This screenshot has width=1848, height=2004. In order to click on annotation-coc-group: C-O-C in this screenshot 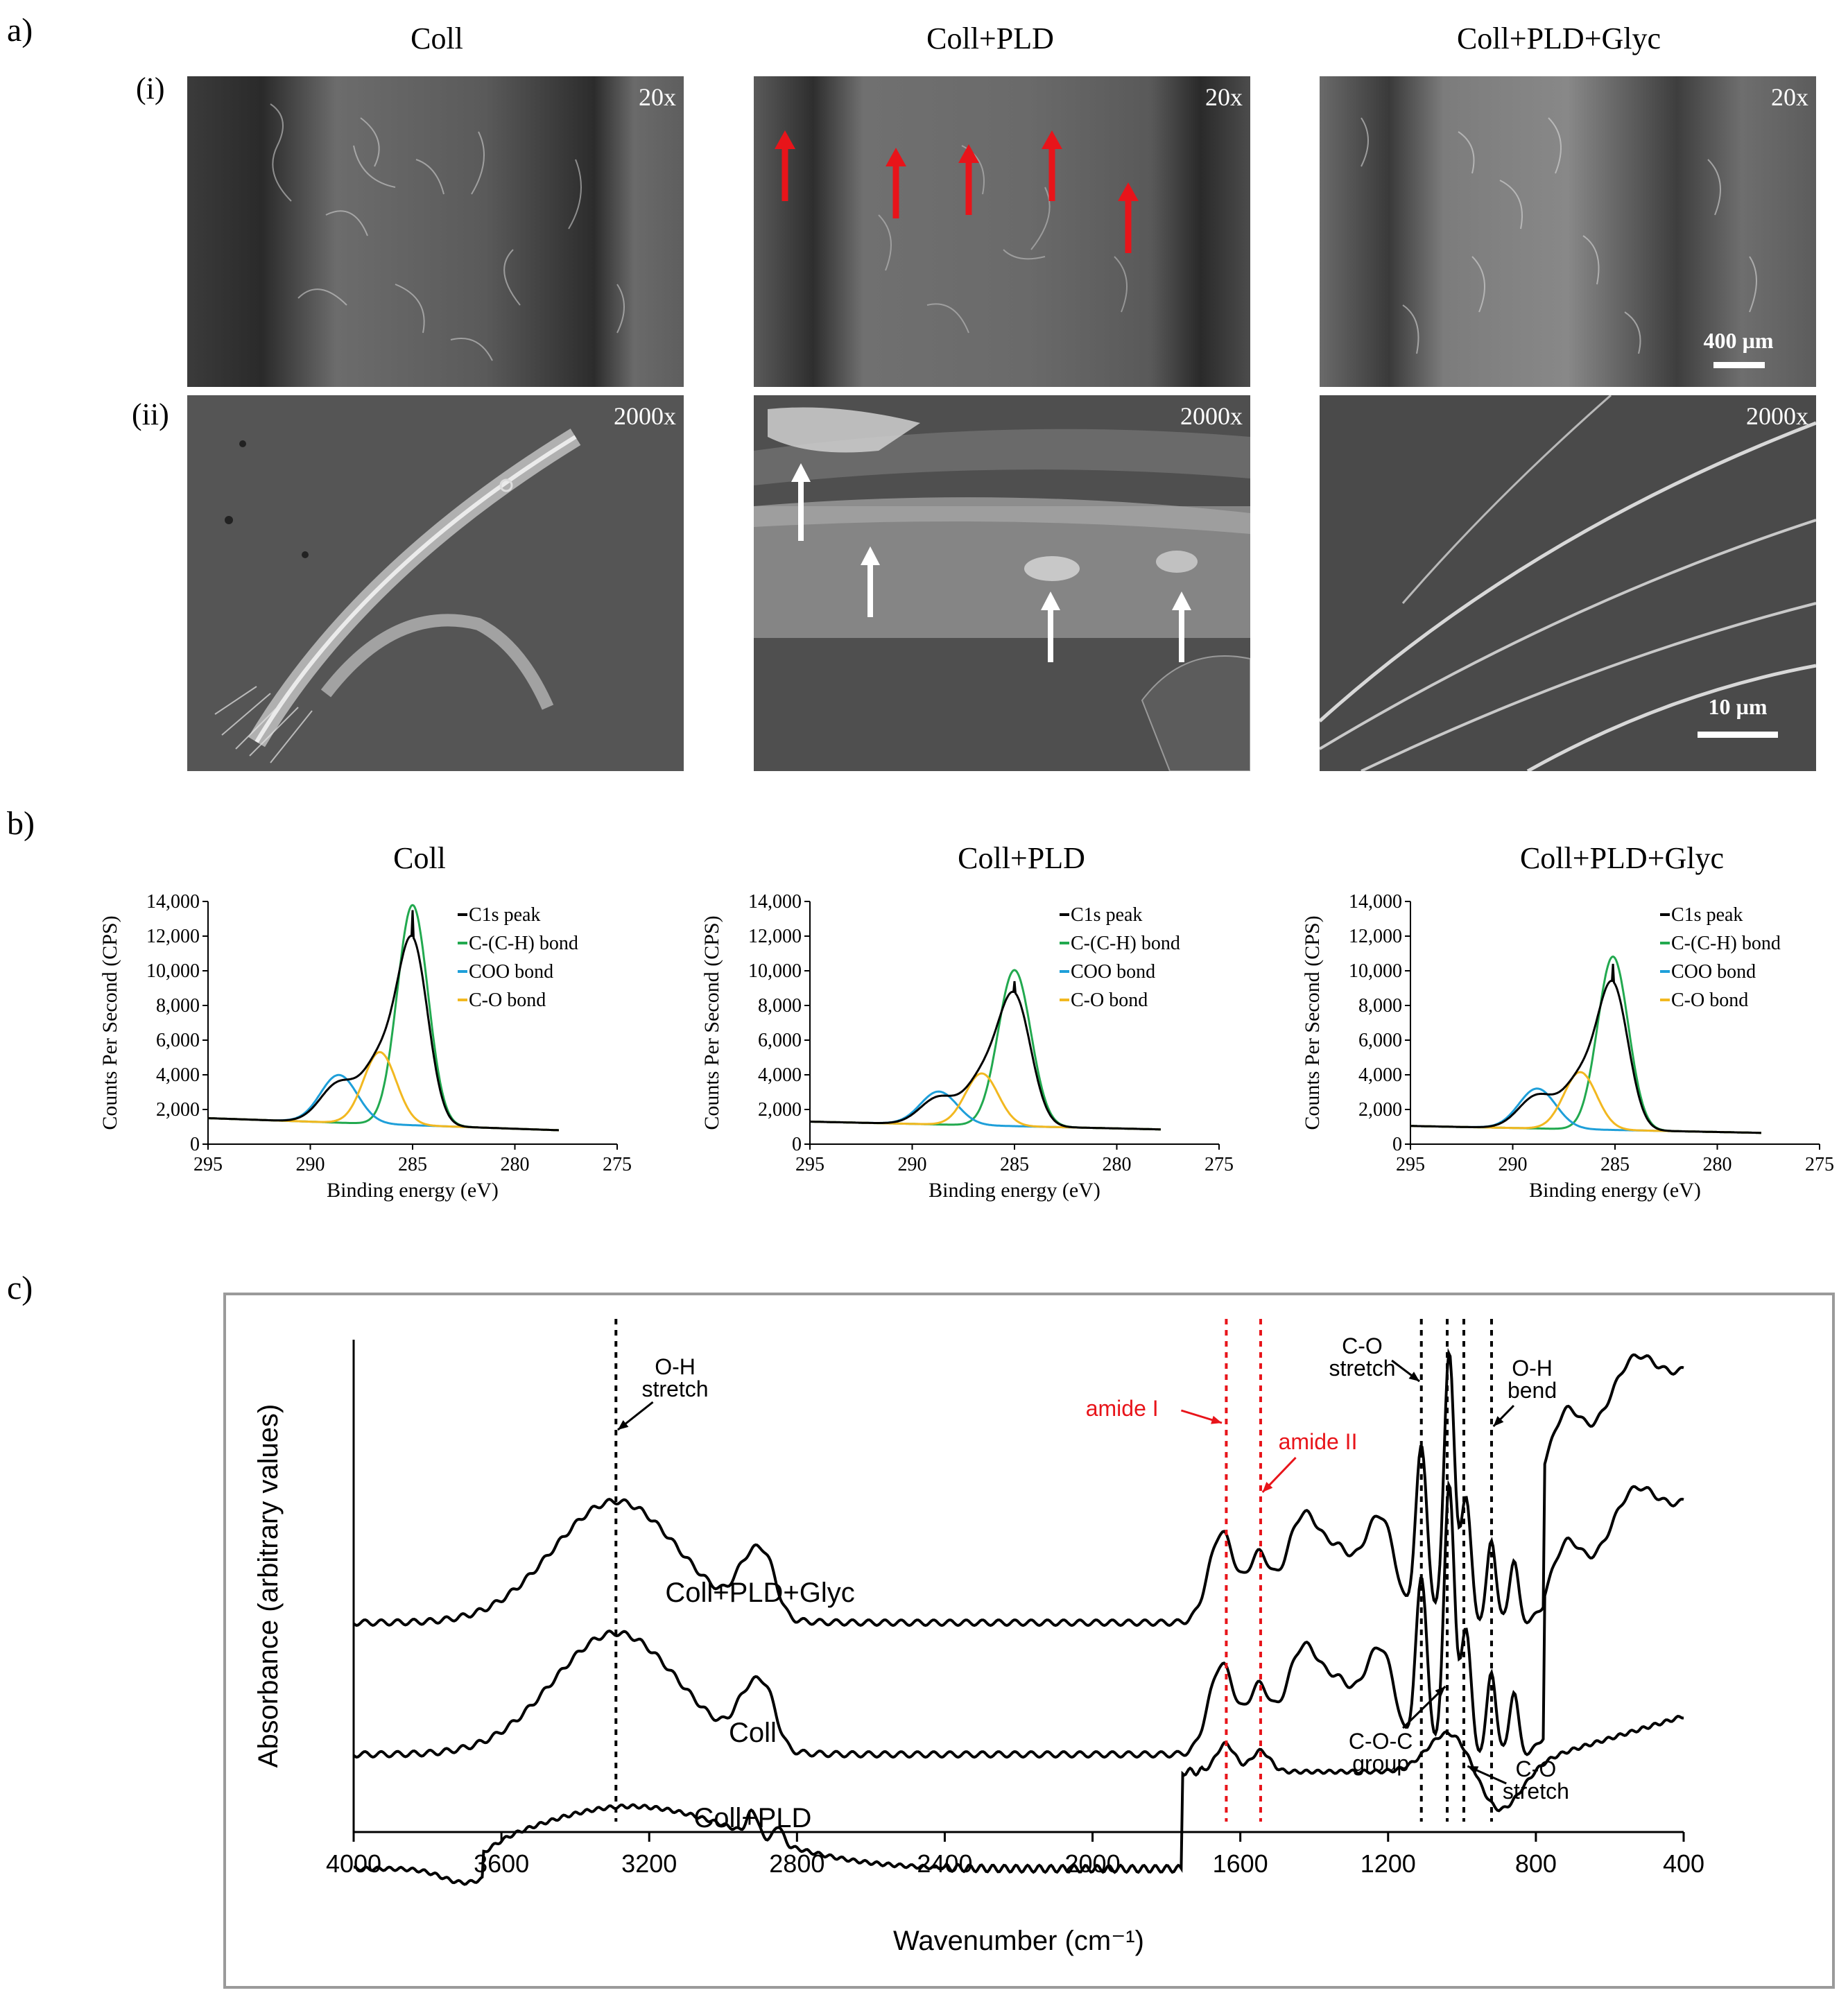, I will do `click(1381, 1741)`.